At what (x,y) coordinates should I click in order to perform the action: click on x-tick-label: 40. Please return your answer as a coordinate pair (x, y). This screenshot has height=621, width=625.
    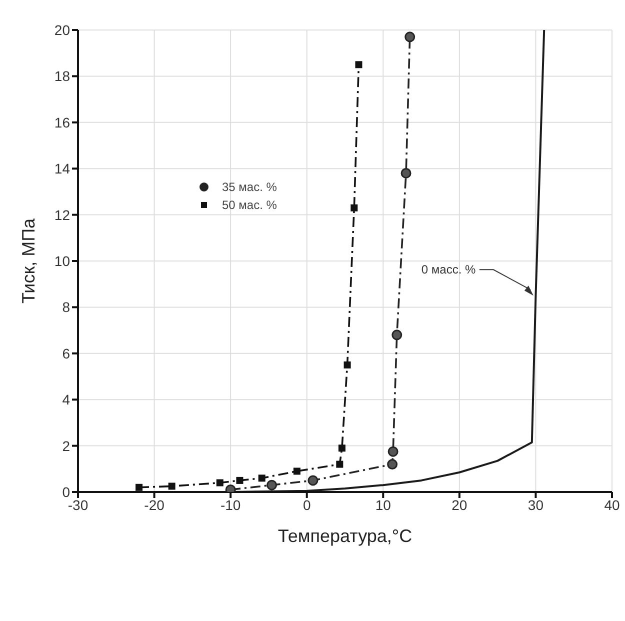
    Looking at the image, I should click on (612, 504).